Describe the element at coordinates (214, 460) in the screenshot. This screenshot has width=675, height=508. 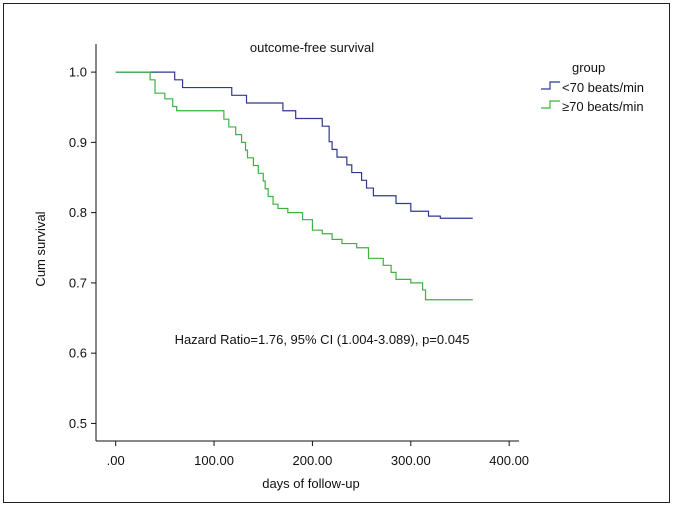
I see `x-tick-label: 100.00` at that location.